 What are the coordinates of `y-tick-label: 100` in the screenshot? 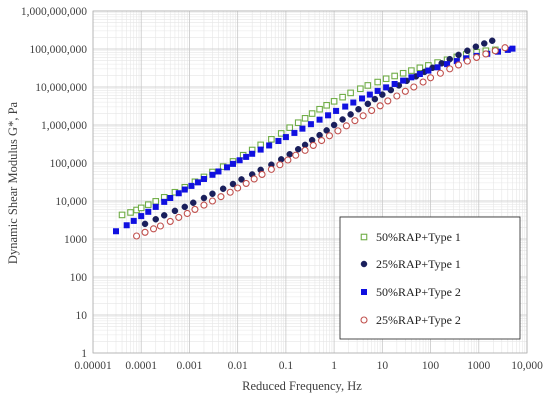 It's located at (79, 278).